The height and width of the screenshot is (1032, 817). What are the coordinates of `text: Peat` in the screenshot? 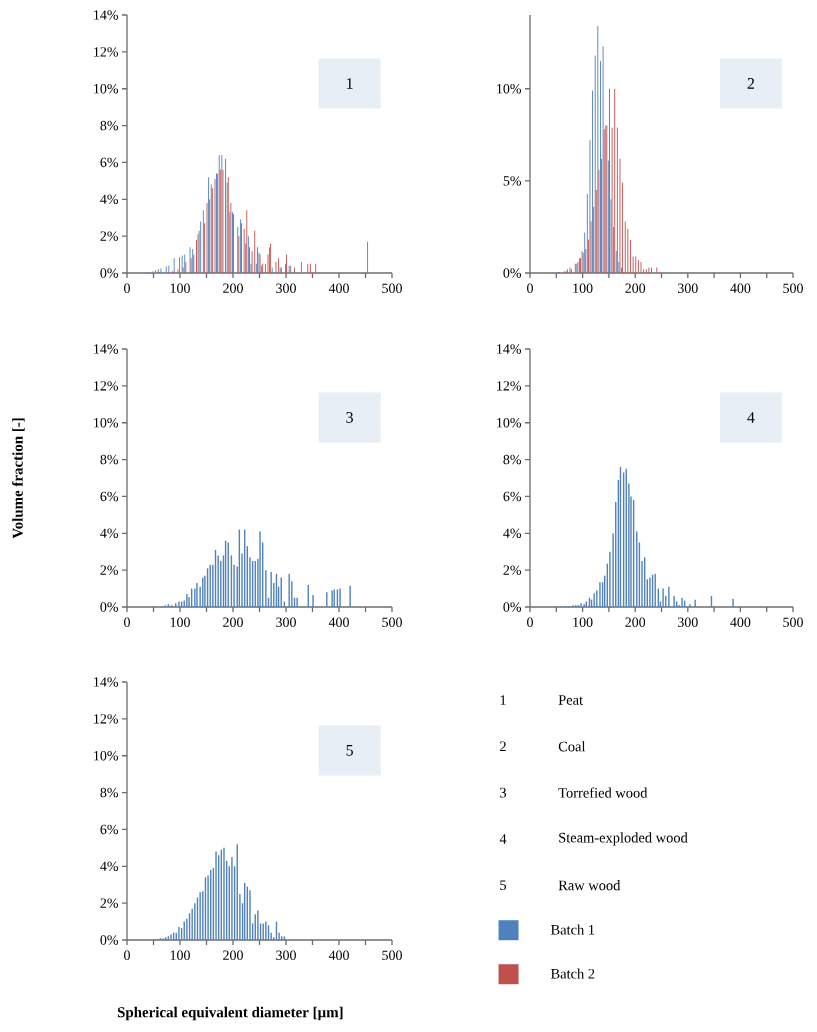 It's located at (570, 700).